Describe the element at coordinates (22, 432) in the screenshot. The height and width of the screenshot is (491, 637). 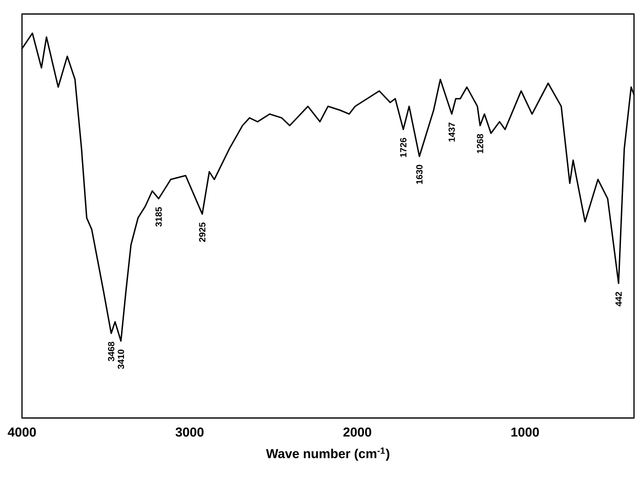
I see `x-tick-label: 4000` at that location.